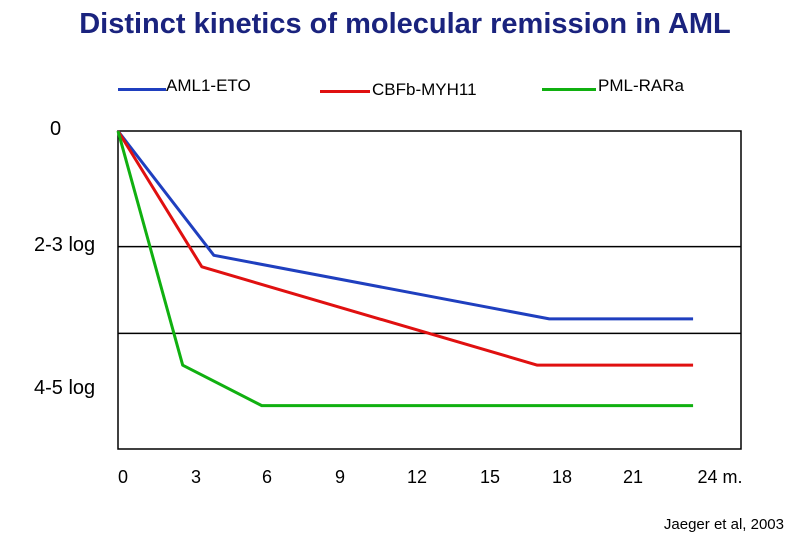  What do you see at coordinates (65, 388) in the screenshot?
I see `y-tick-label-4-5-log: 4-5 log` at bounding box center [65, 388].